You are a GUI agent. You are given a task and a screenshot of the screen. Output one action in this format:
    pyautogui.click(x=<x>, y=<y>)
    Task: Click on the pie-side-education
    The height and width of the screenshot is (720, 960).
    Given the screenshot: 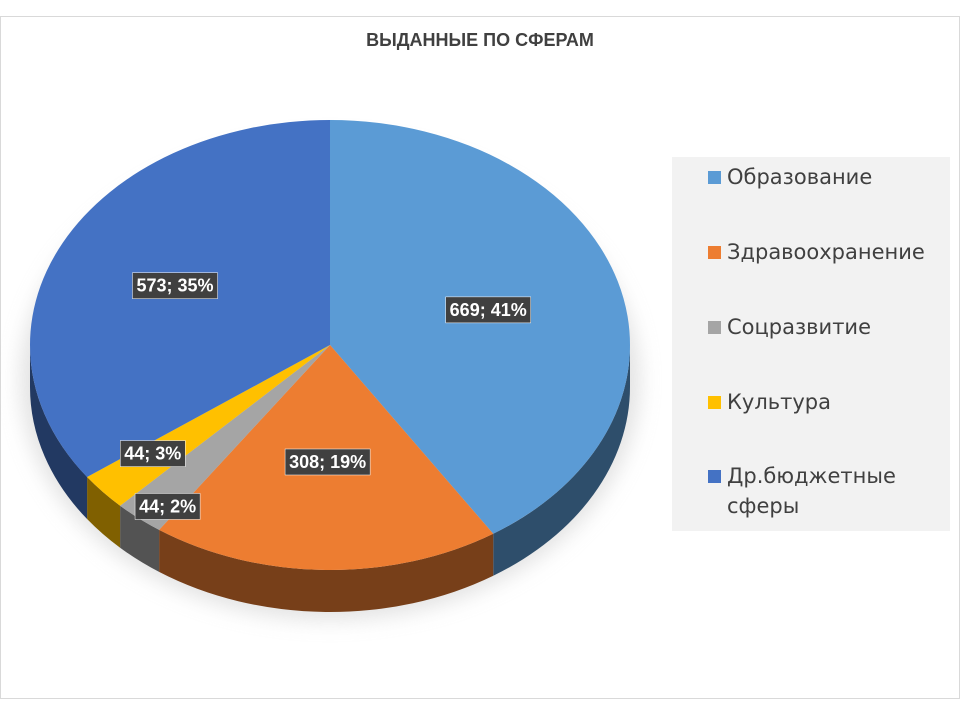 What is the action you would take?
    pyautogui.click(x=561, y=460)
    